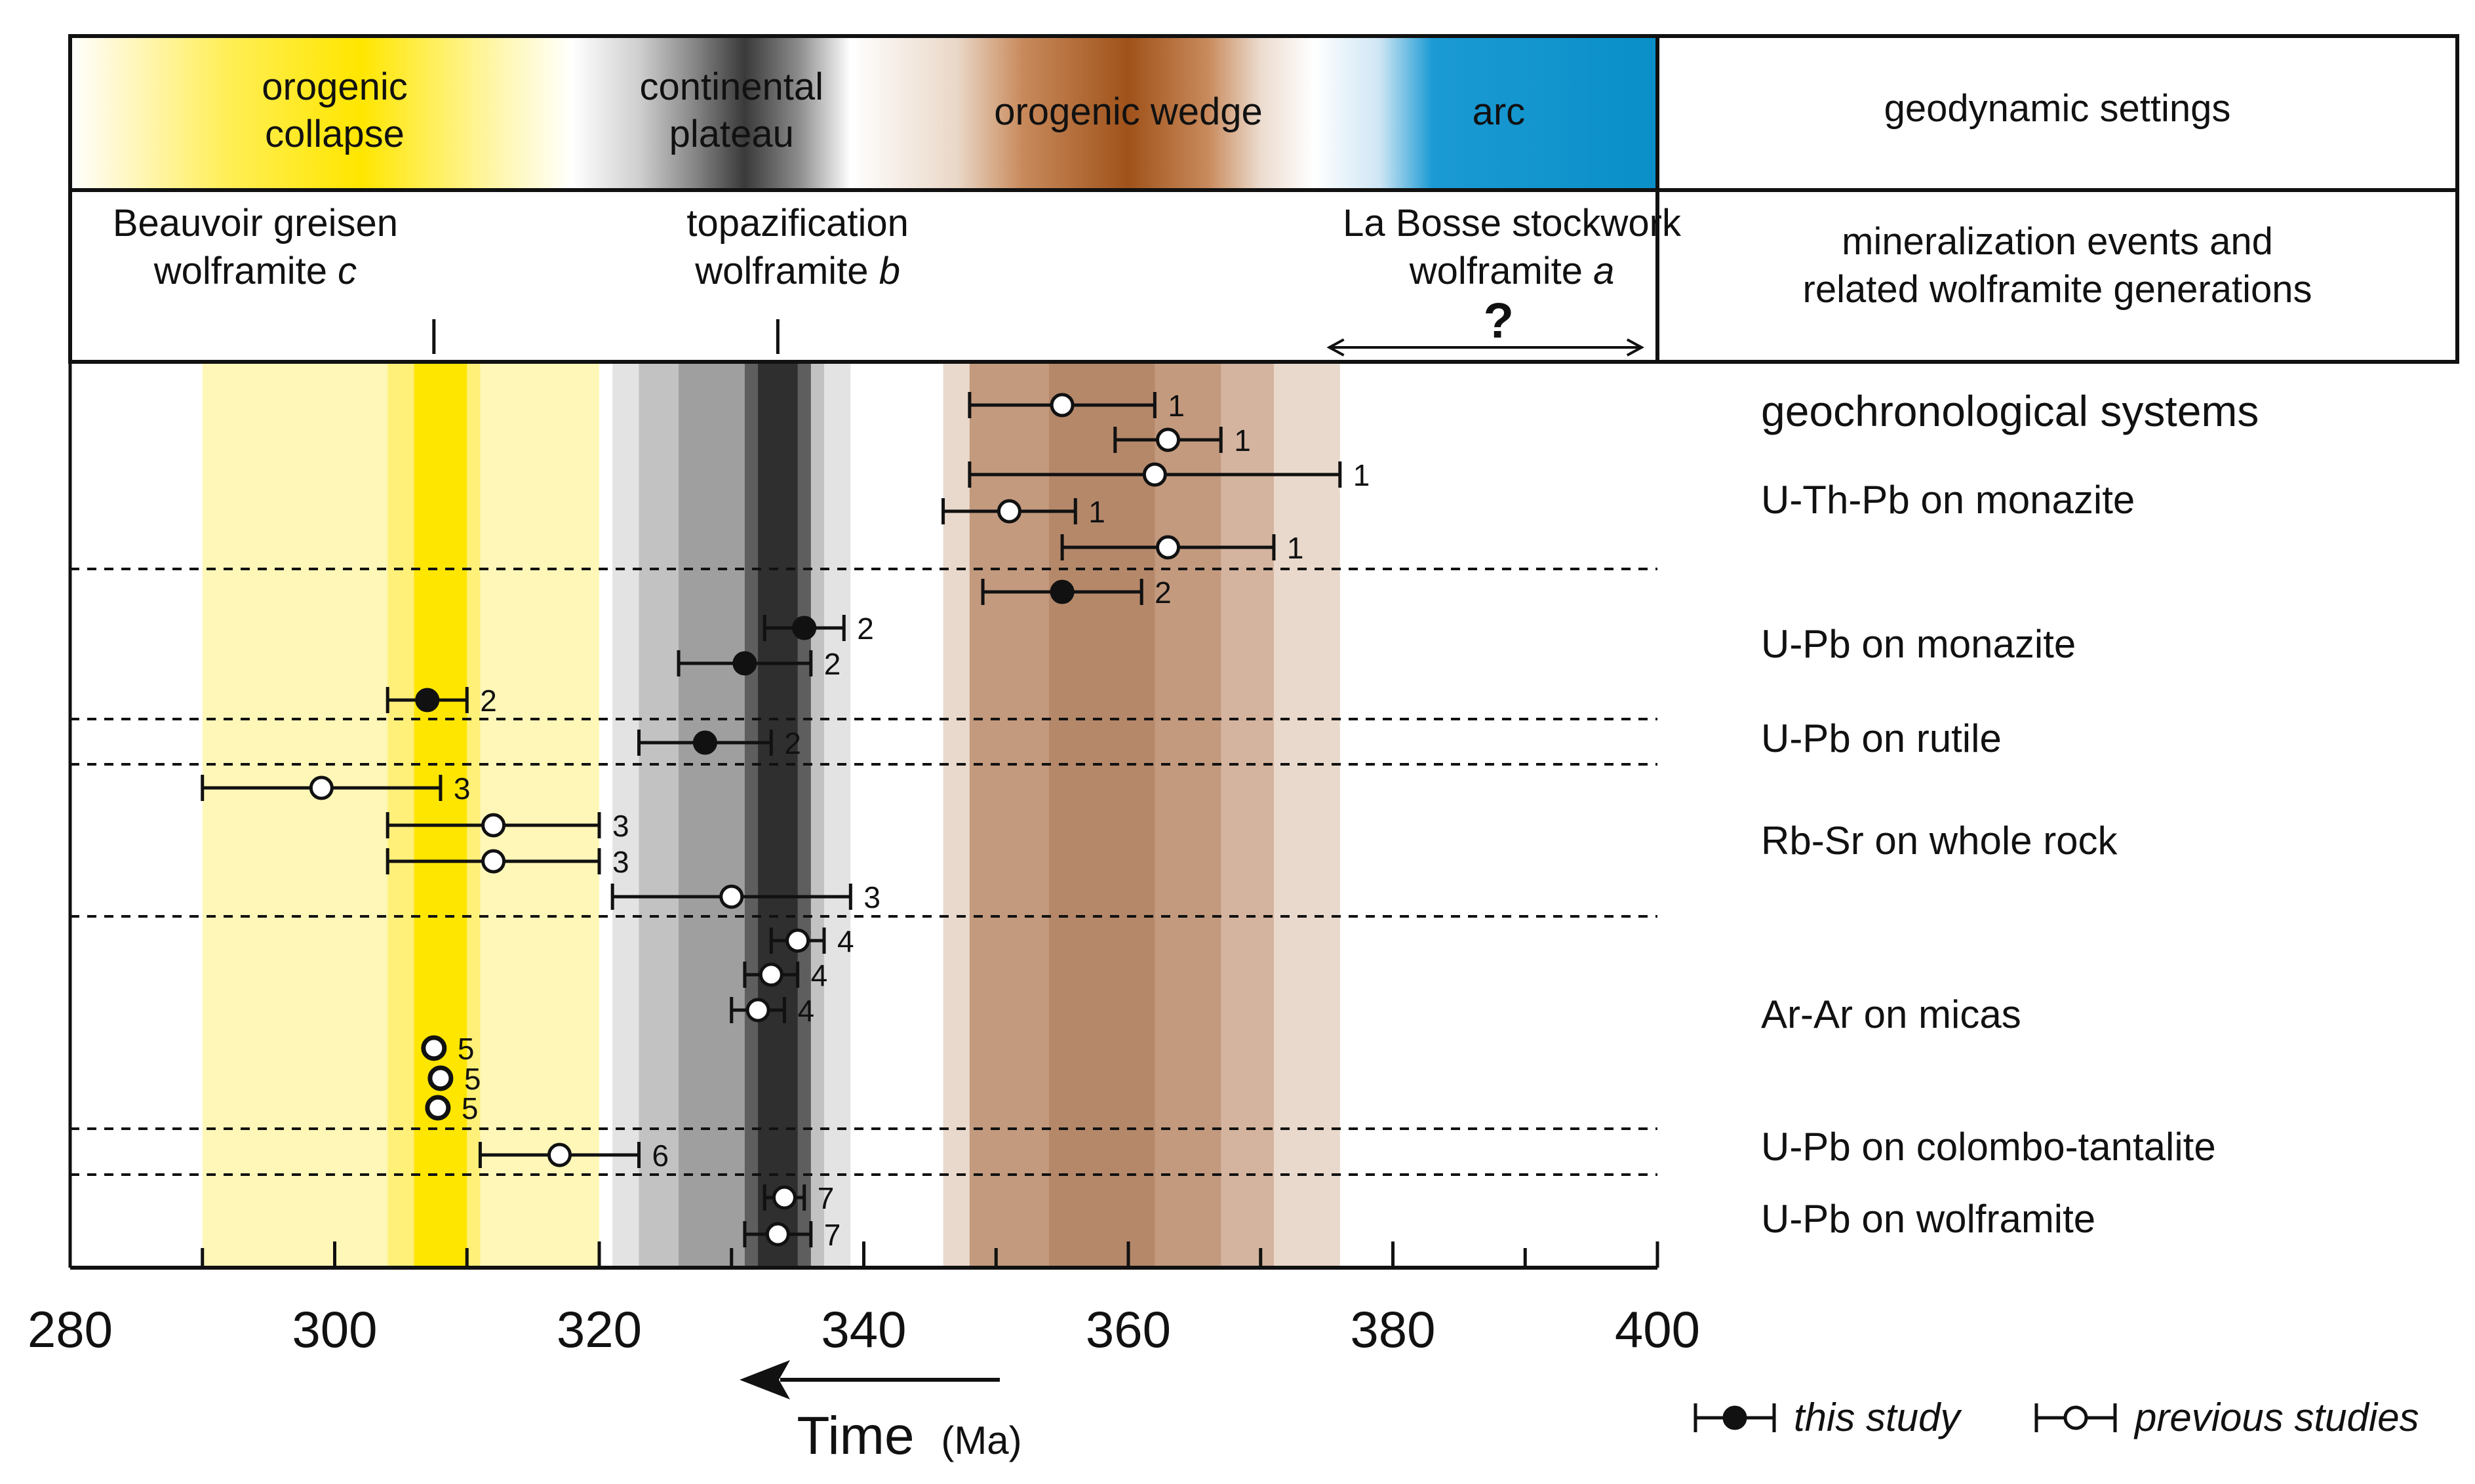 The width and height of the screenshot is (2475, 1484). What do you see at coordinates (1604, 271) in the screenshot?
I see `event-generation-letter: a` at bounding box center [1604, 271].